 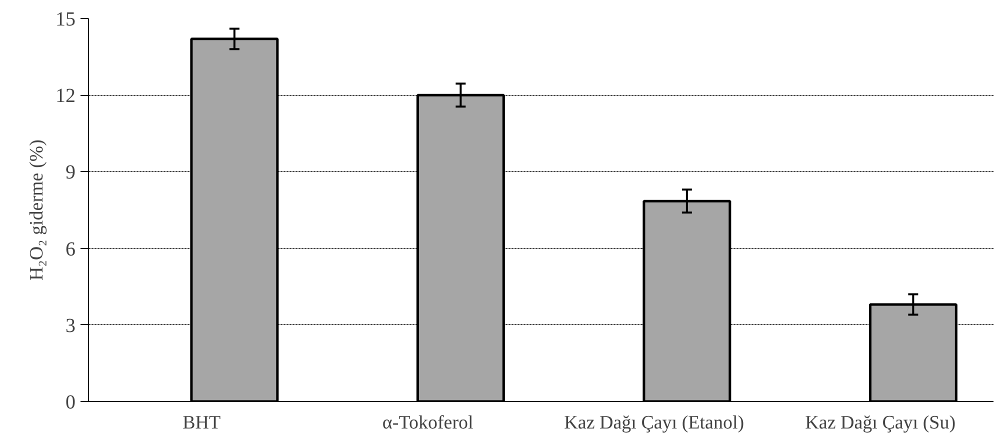 I want to click on x-tick-label: α-Tokoferol, so click(x=428, y=423).